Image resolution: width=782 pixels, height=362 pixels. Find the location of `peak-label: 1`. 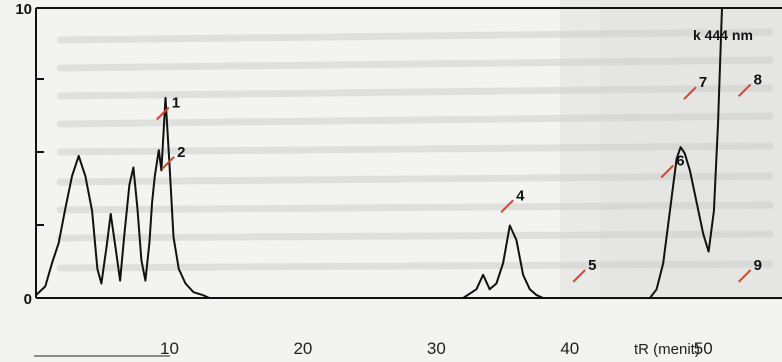

peak-label: 1 is located at coordinates (176, 103).